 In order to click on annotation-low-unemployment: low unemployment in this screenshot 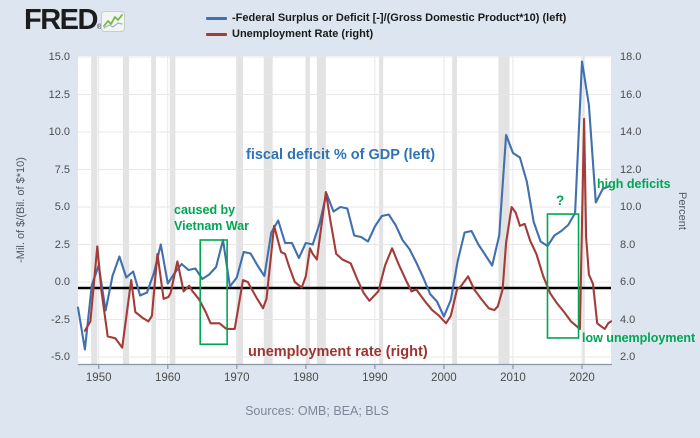, I will do `click(639, 338)`.